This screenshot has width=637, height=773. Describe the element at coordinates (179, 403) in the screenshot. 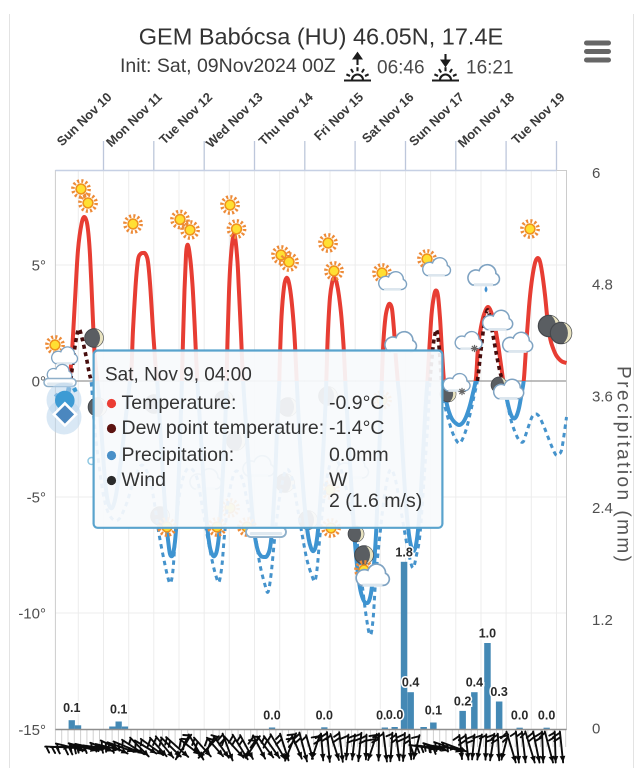

I see `svg-text: Temperature:` at that location.